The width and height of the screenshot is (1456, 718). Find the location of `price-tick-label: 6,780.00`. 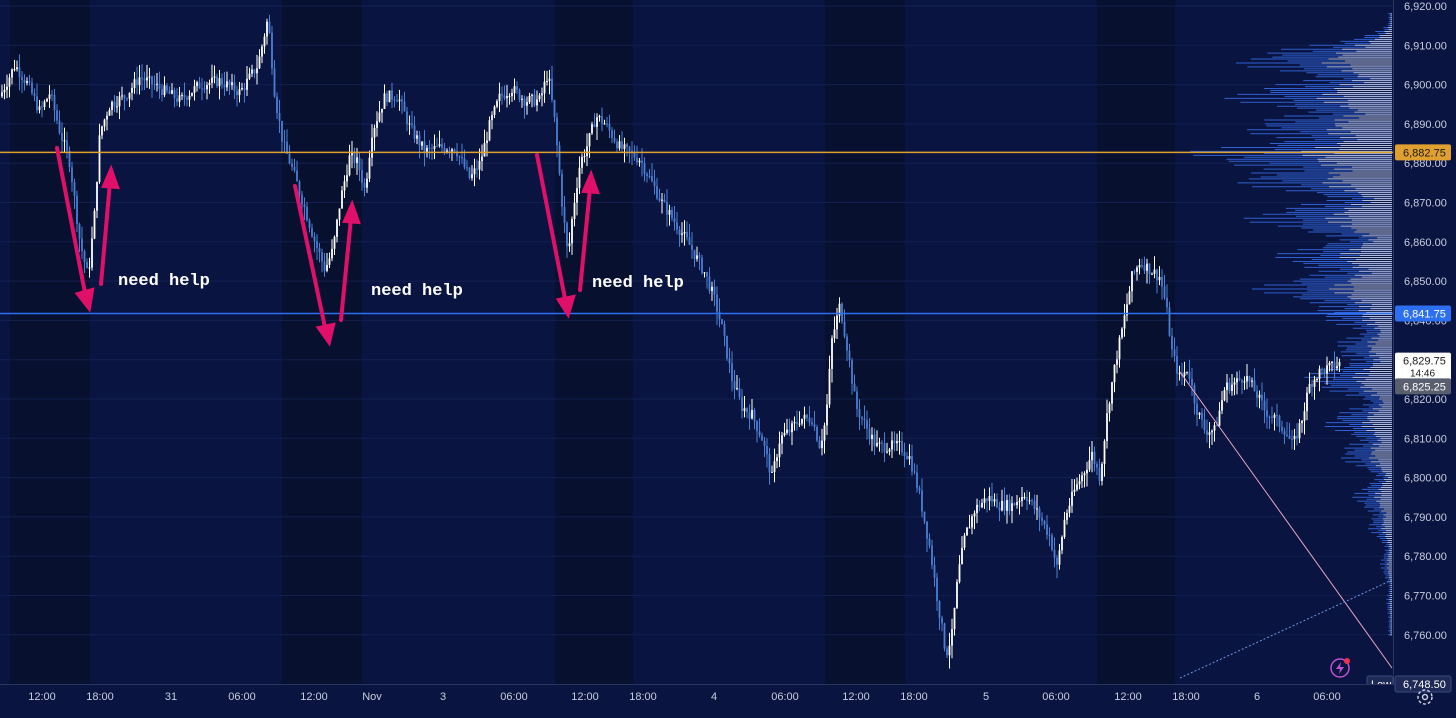

price-tick-label: 6,780.00 is located at coordinates (1425, 557).